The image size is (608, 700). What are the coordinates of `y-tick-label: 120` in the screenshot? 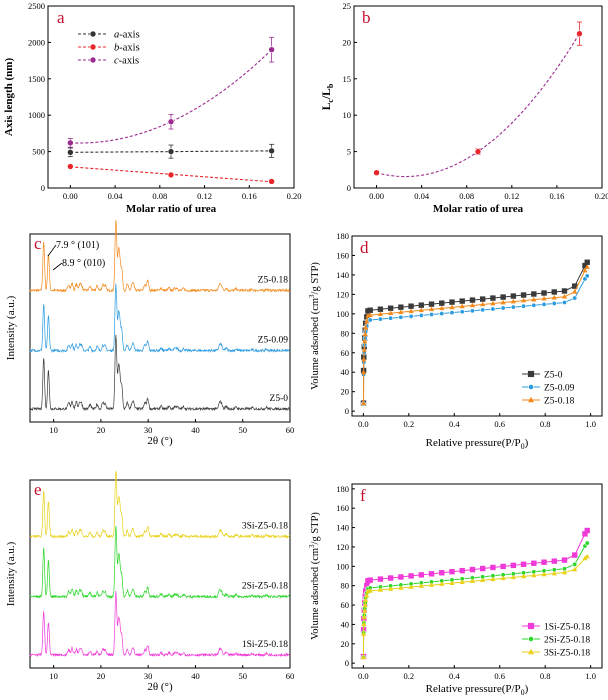 It's located at (342, 547).